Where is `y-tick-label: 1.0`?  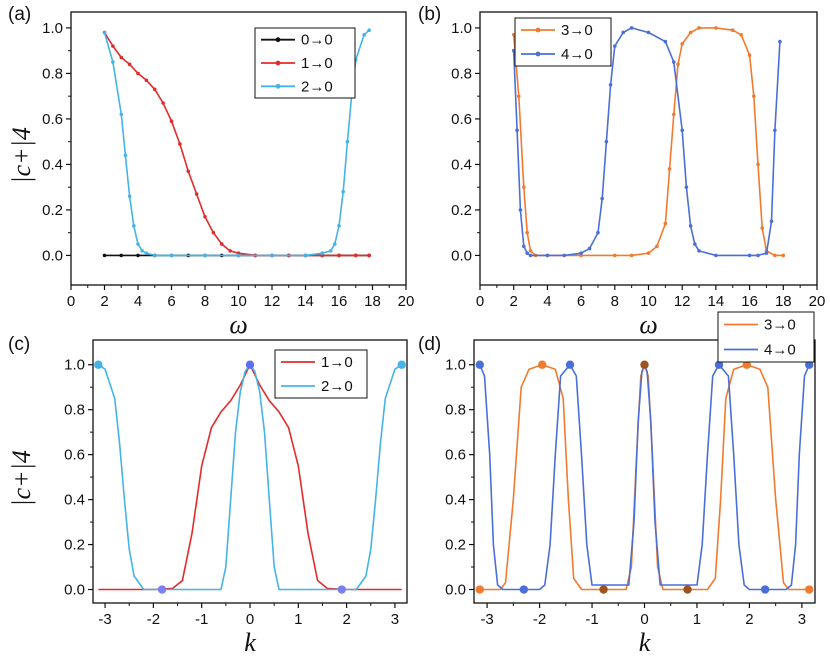 y-tick-label: 1.0 is located at coordinates (455, 365).